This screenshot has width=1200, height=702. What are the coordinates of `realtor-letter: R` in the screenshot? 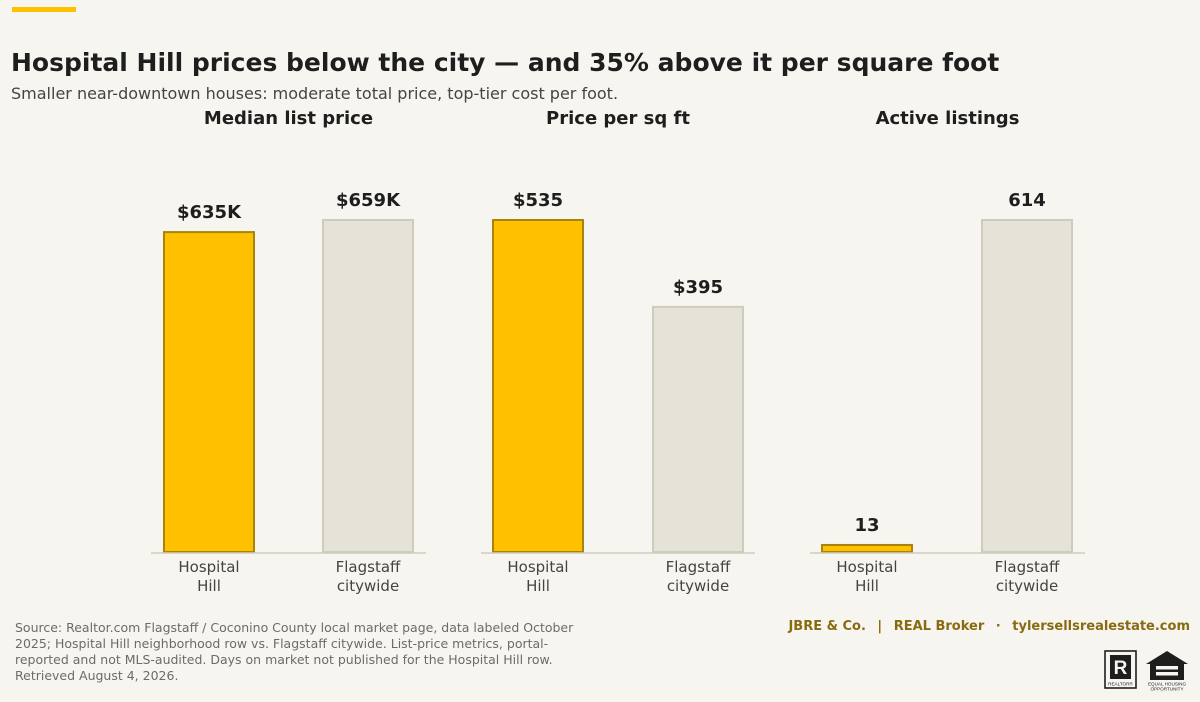 It's located at (1121, 668).